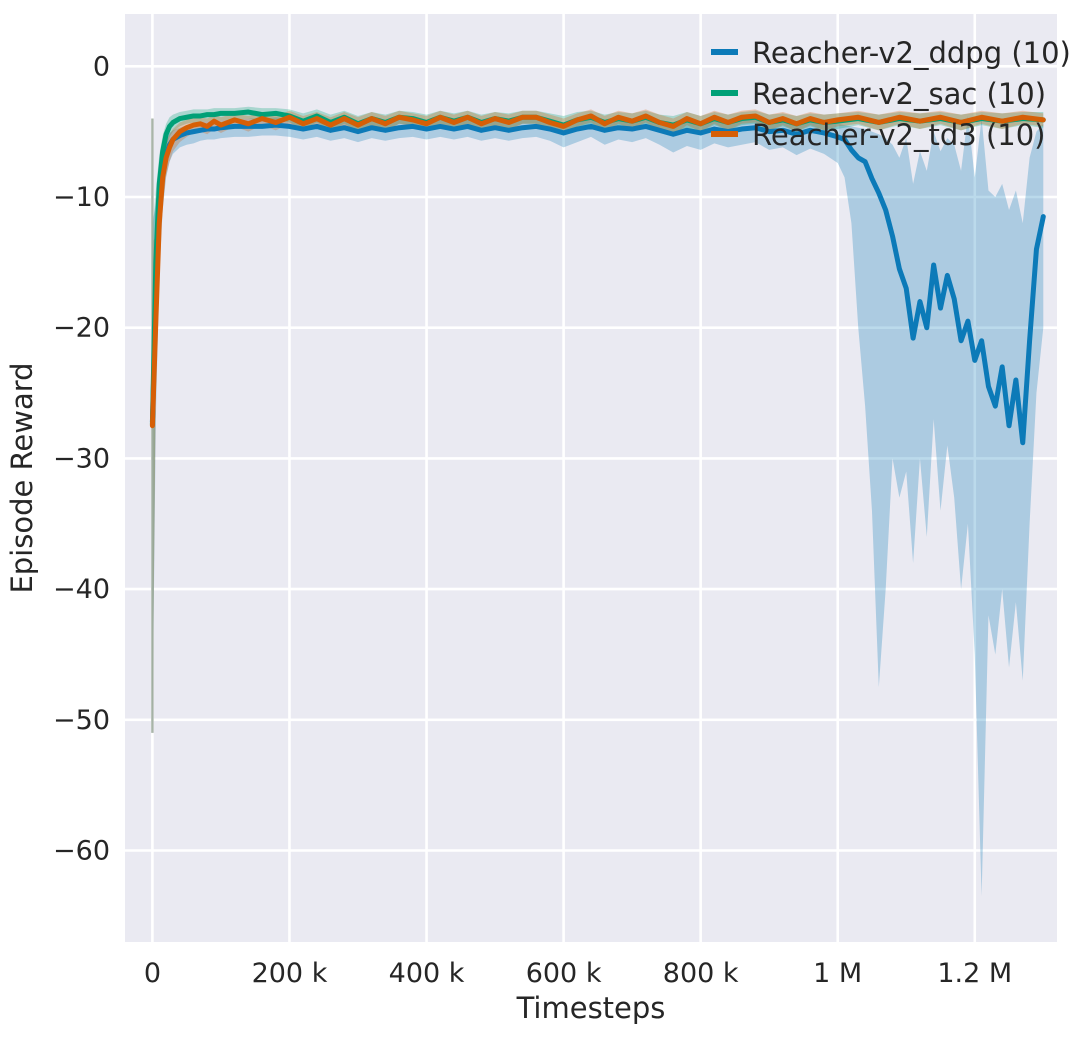 The width and height of the screenshot is (1076, 1049). Describe the element at coordinates (974, 973) in the screenshot. I see `x-tick-label: 1.2 M` at that location.